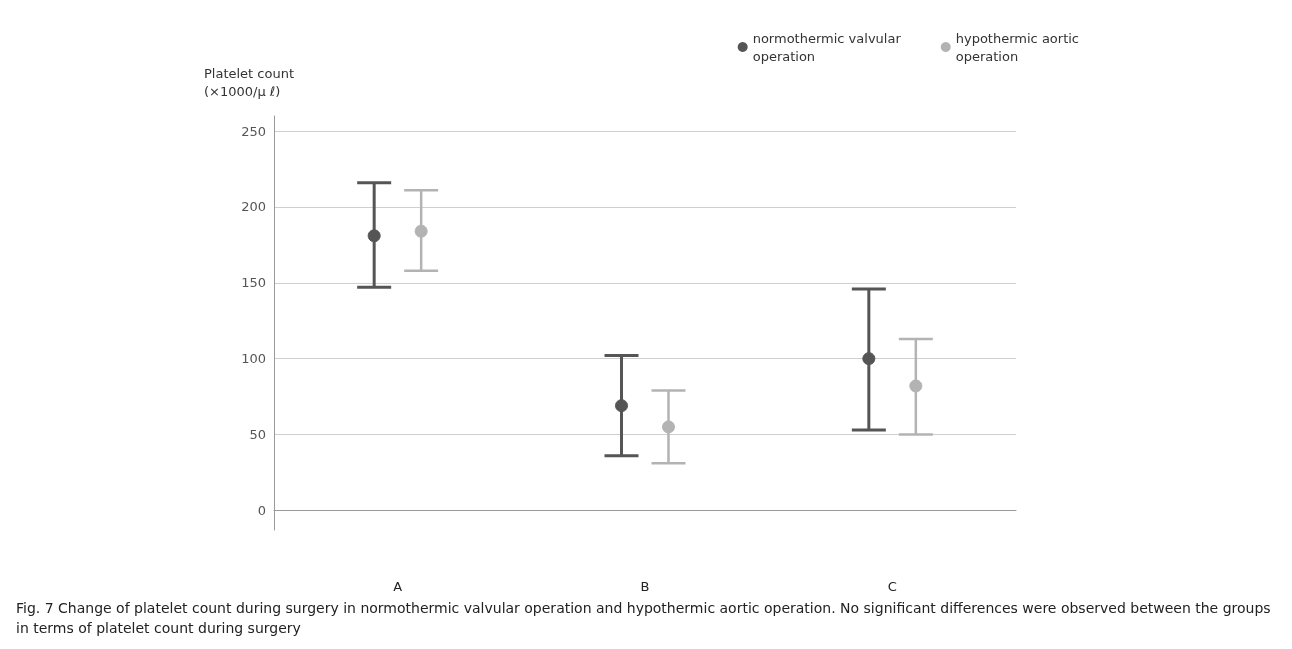 Image resolution: width=1292 pixels, height=649 pixels. What do you see at coordinates (257, 434) in the screenshot?
I see `y-tick-label: 50` at bounding box center [257, 434].